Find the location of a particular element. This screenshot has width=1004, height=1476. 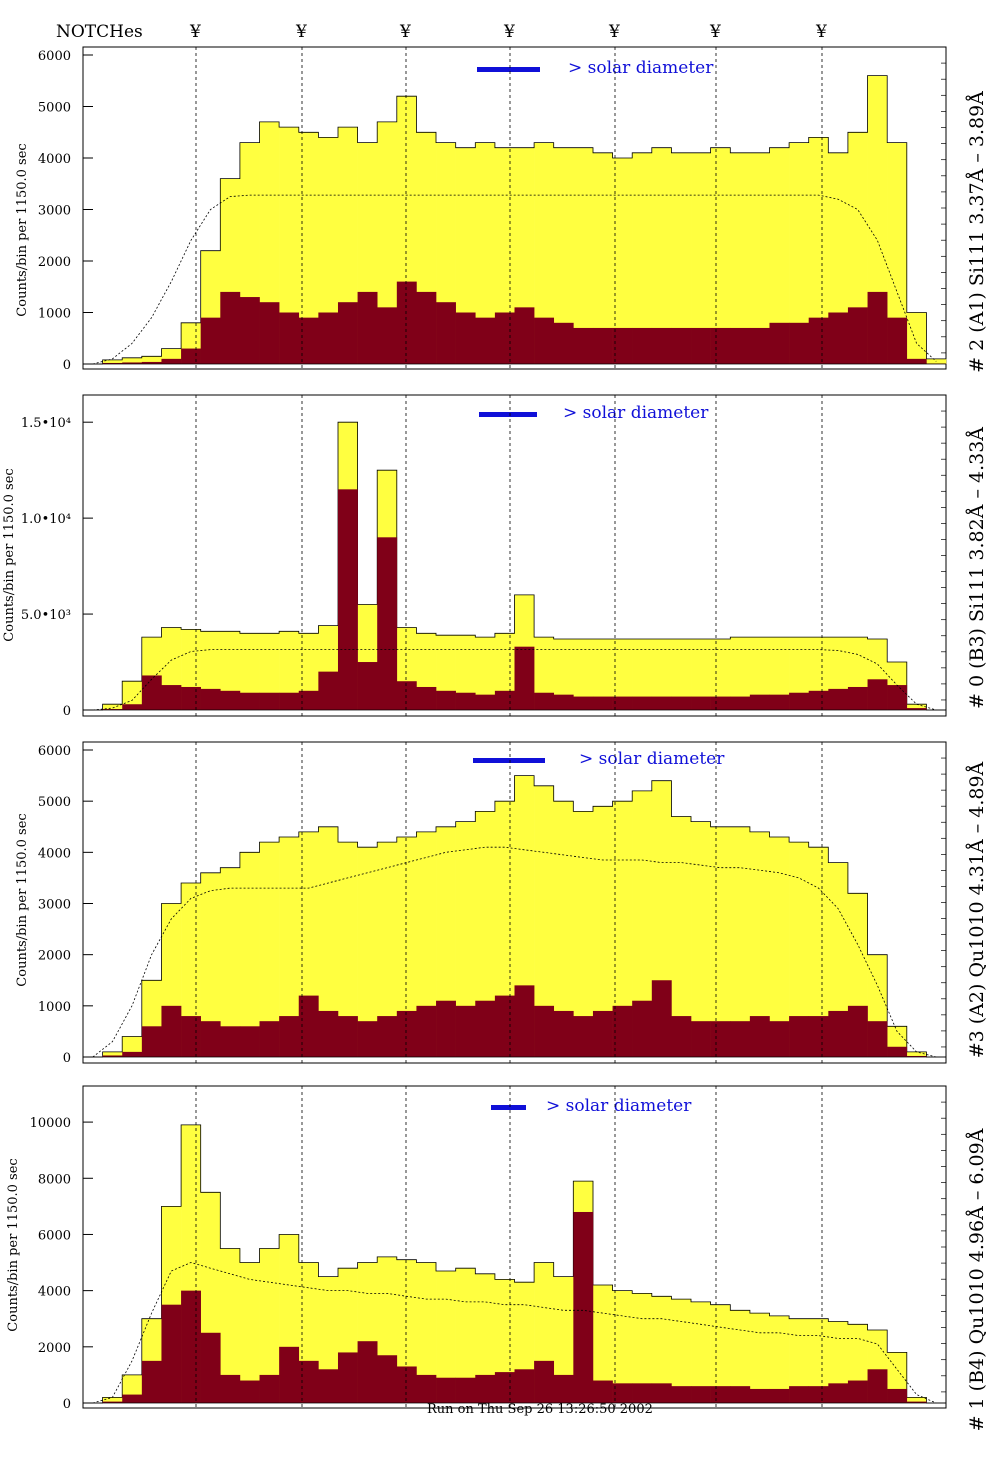

y-tick-label: 4000 is located at coordinates (54, 159).